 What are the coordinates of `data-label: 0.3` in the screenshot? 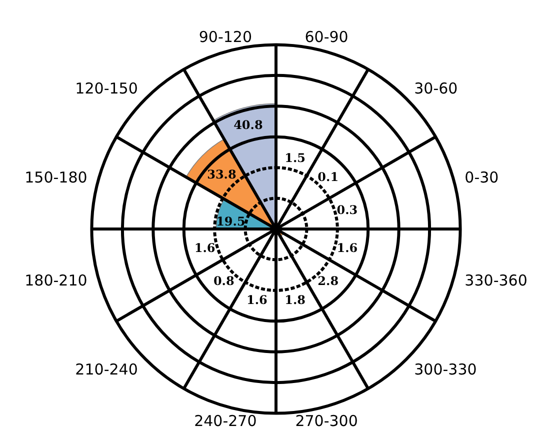 It's located at (347, 209).